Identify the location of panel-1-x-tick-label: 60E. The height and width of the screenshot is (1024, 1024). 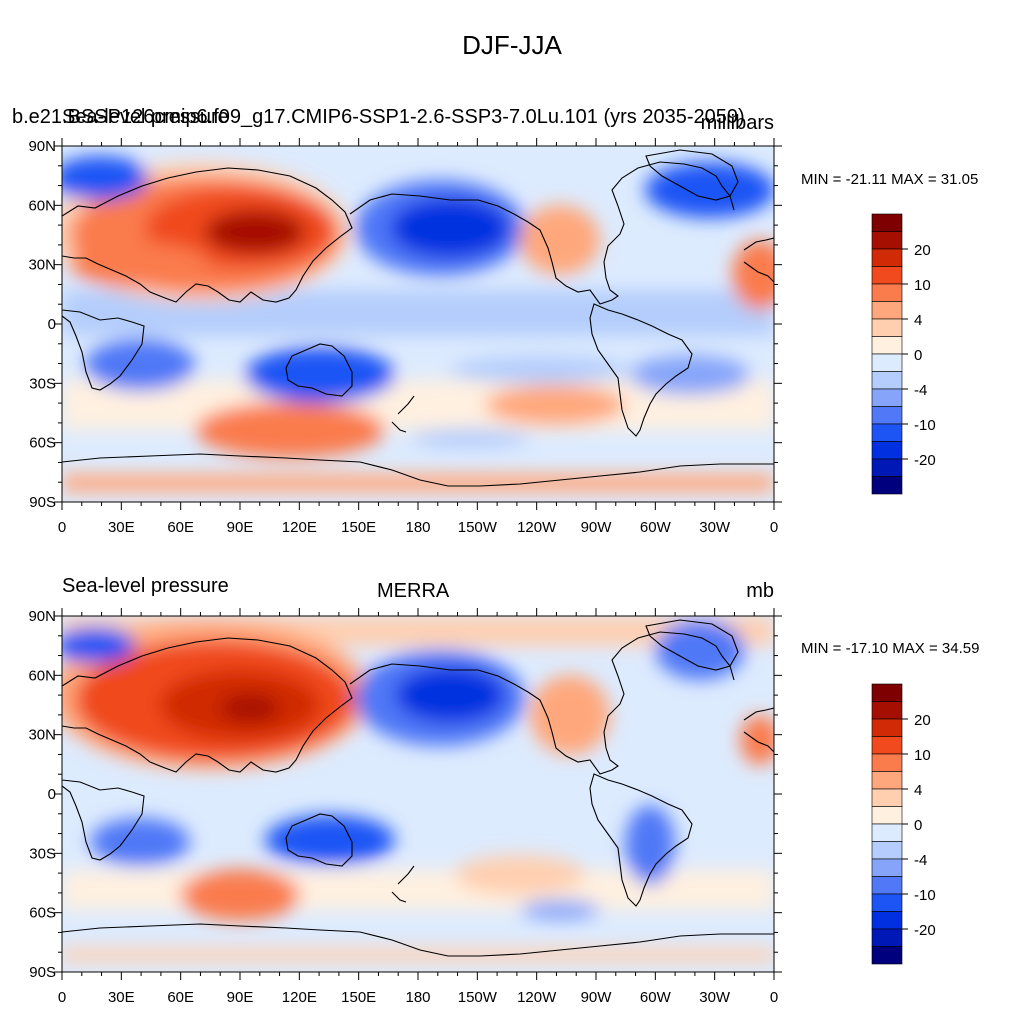
(180, 527).